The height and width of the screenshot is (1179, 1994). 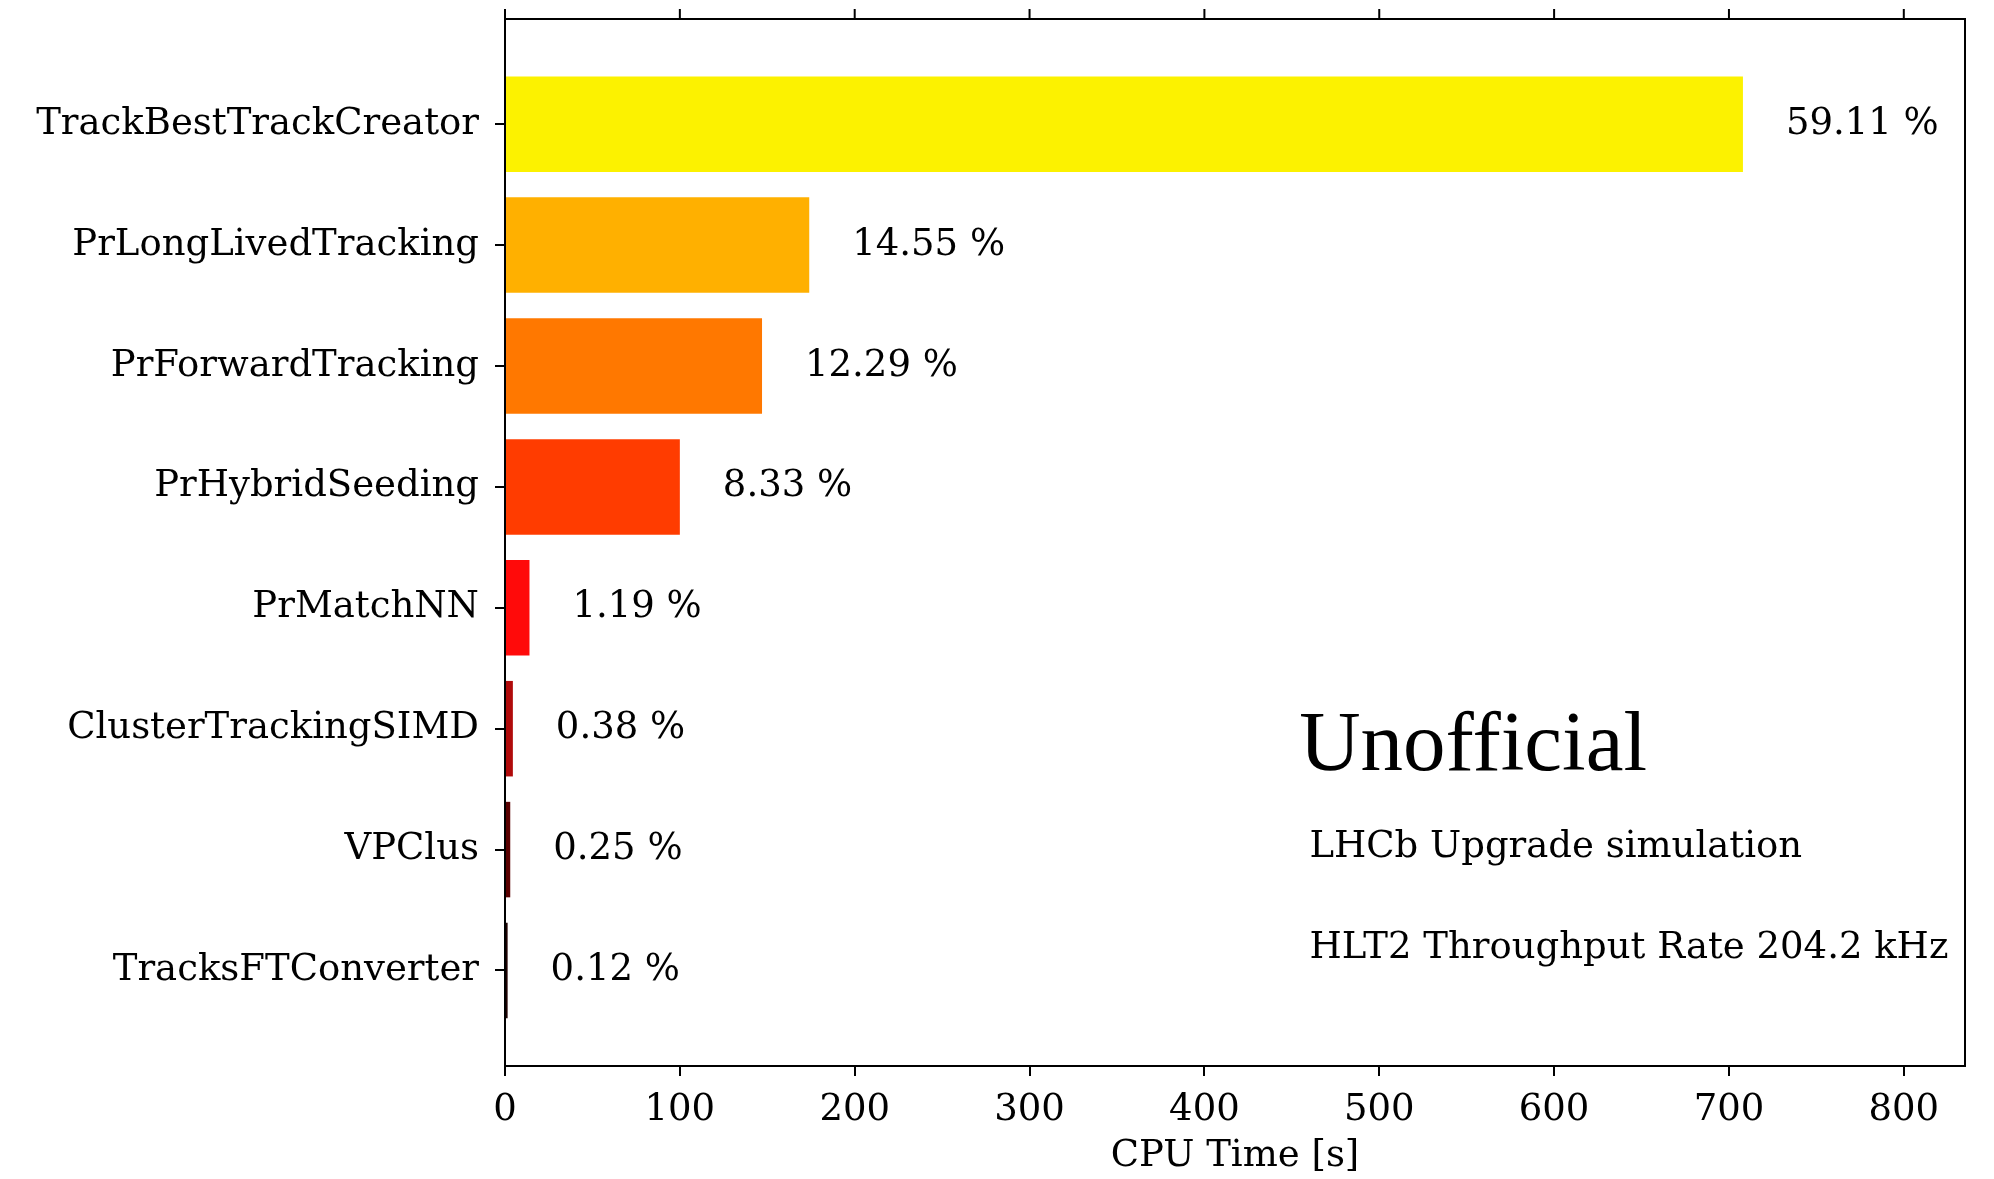 What do you see at coordinates (1904, 1107) in the screenshot?
I see `x-tick-label: 800` at bounding box center [1904, 1107].